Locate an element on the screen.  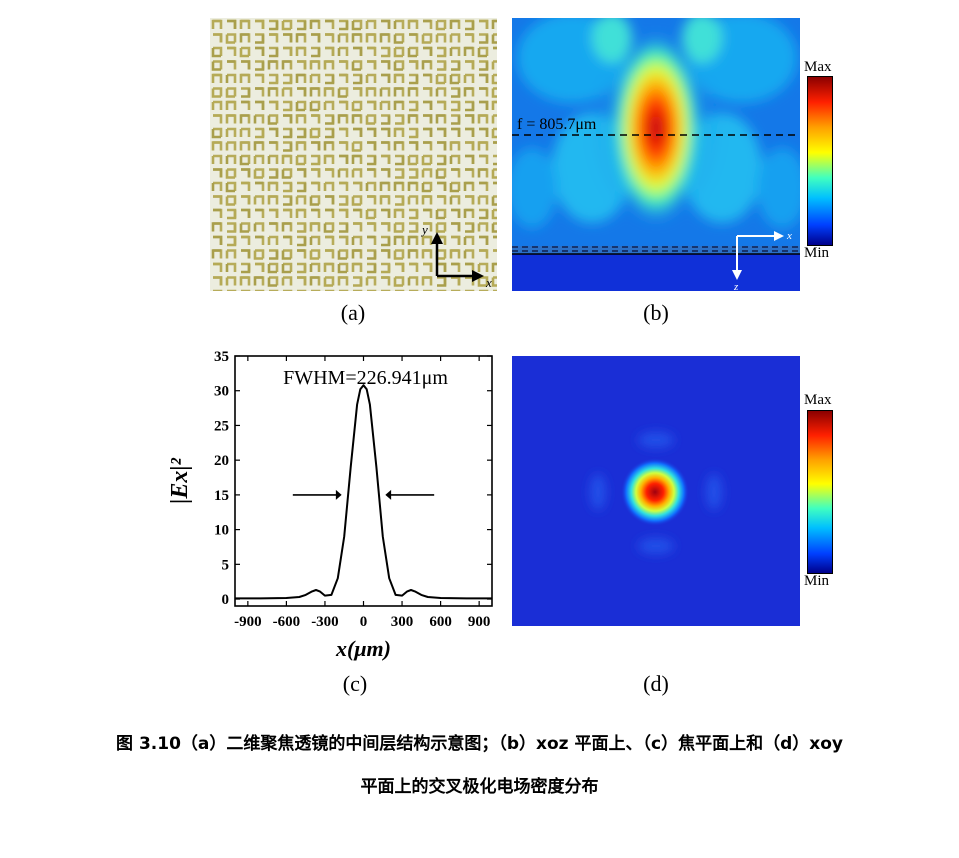
x-tick-label: -300 is located at coordinates (325, 622).